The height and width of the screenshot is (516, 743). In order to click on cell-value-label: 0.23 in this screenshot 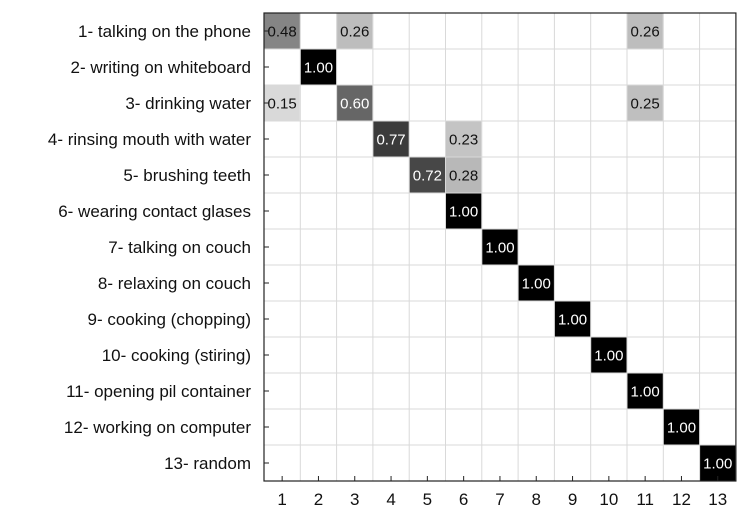, I will do `click(463, 140)`.